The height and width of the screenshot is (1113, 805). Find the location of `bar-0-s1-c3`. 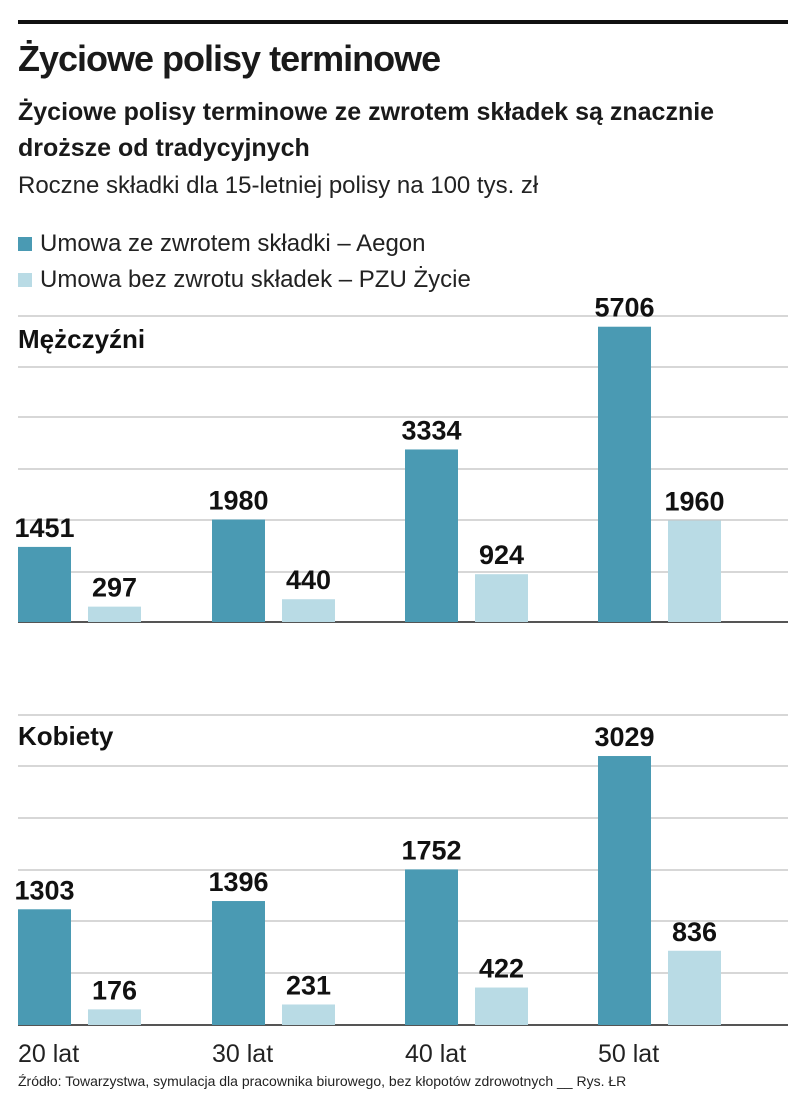

bar-0-s1-c3 is located at coordinates (694, 571).